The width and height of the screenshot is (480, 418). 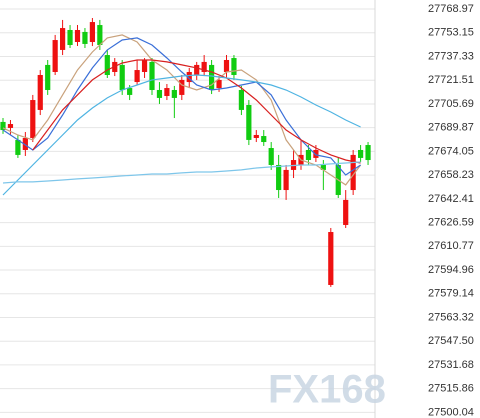 I want to click on y-tick-label: 27753.15, so click(x=451, y=33).